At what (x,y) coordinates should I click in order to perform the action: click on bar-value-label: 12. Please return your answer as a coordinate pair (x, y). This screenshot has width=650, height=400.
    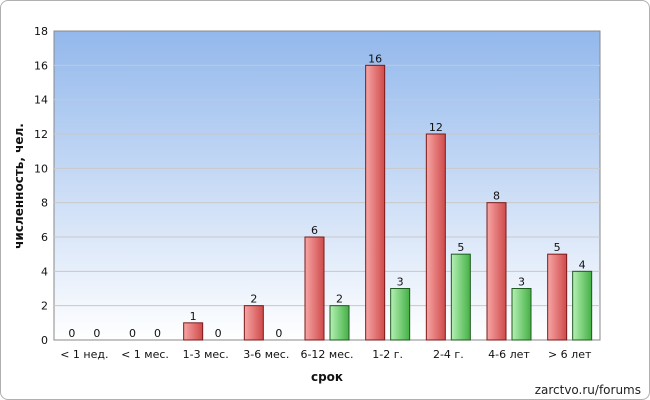
    Looking at the image, I should click on (436, 127).